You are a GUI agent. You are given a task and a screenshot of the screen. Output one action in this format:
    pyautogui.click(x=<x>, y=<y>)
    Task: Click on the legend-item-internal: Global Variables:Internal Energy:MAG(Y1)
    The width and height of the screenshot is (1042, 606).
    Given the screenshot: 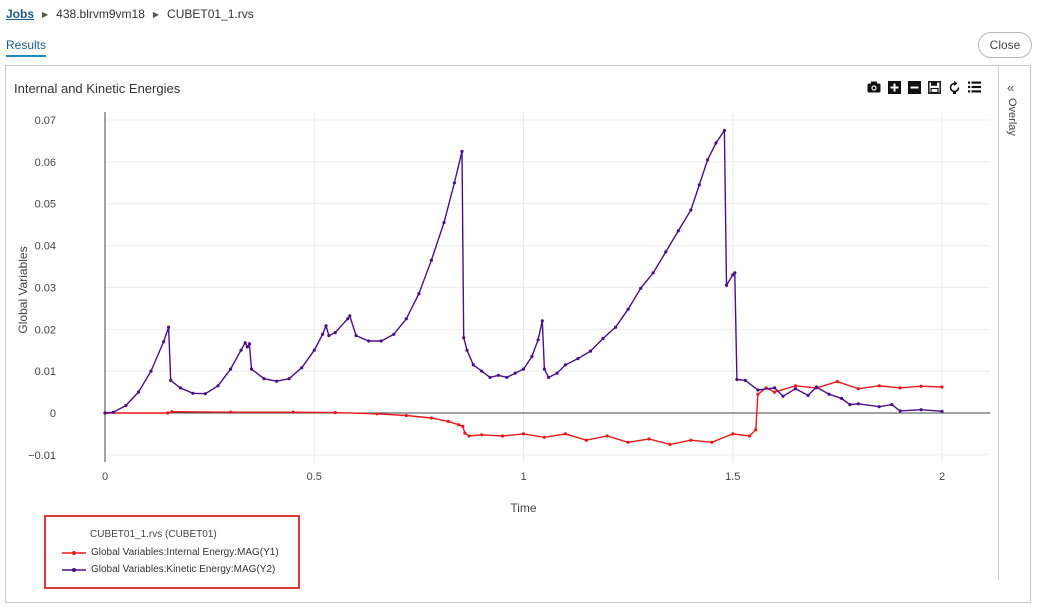 What is the action you would take?
    pyautogui.click(x=170, y=552)
    